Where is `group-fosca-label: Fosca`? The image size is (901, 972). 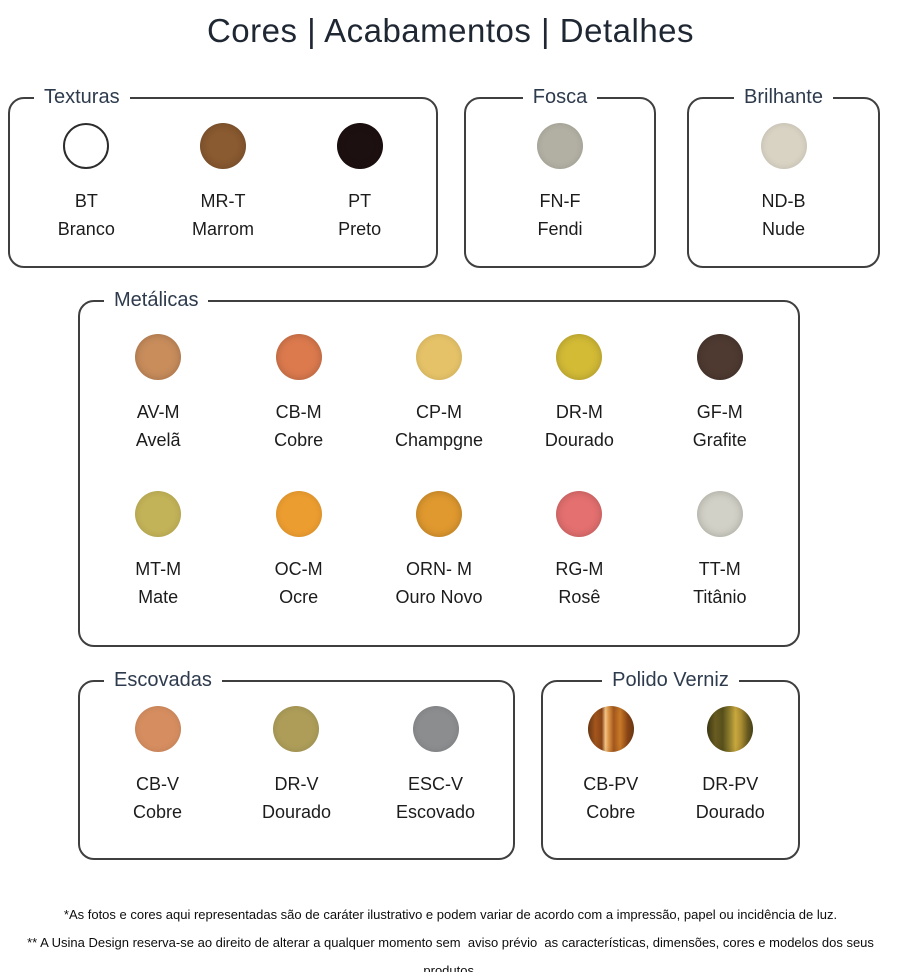
group-fosca-label: Fosca is located at coordinates (560, 97).